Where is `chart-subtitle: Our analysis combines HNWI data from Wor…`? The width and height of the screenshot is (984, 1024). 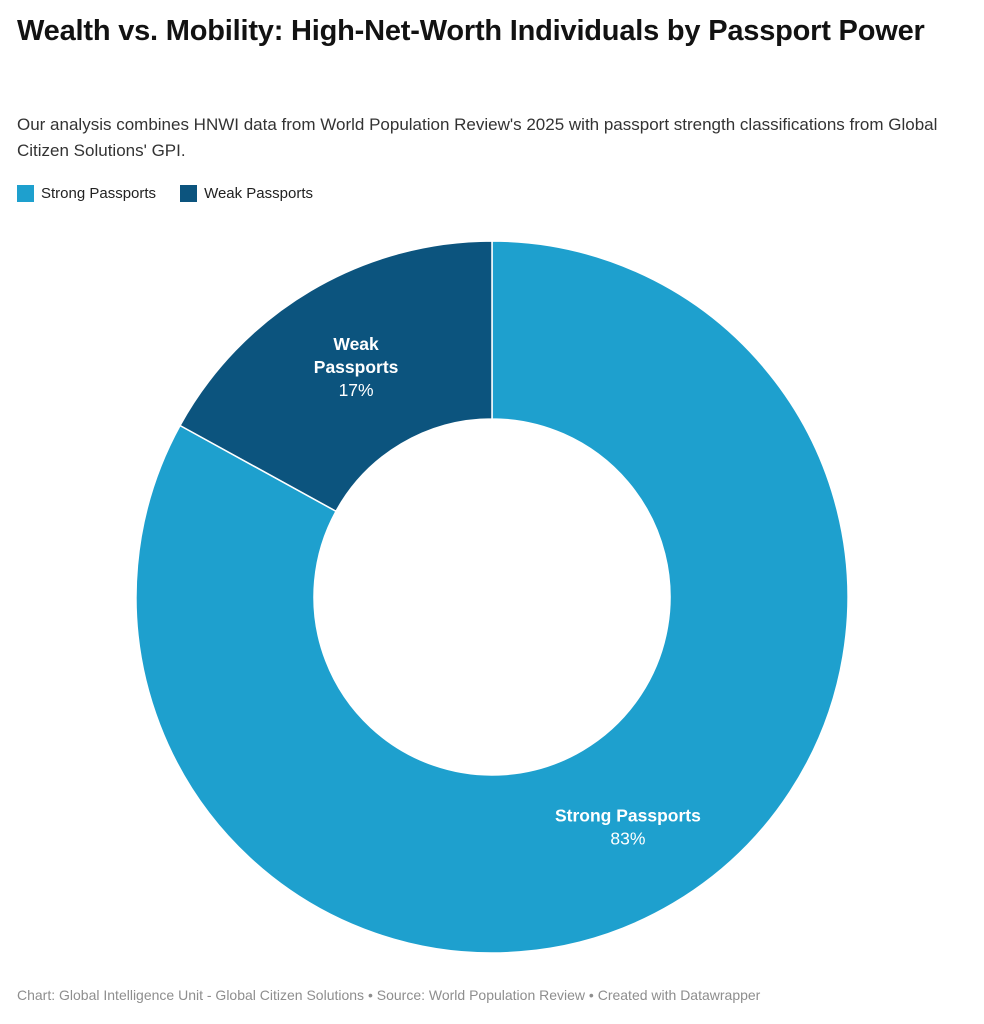 chart-subtitle: Our analysis combines HNWI data from Wor… is located at coordinates (477, 137).